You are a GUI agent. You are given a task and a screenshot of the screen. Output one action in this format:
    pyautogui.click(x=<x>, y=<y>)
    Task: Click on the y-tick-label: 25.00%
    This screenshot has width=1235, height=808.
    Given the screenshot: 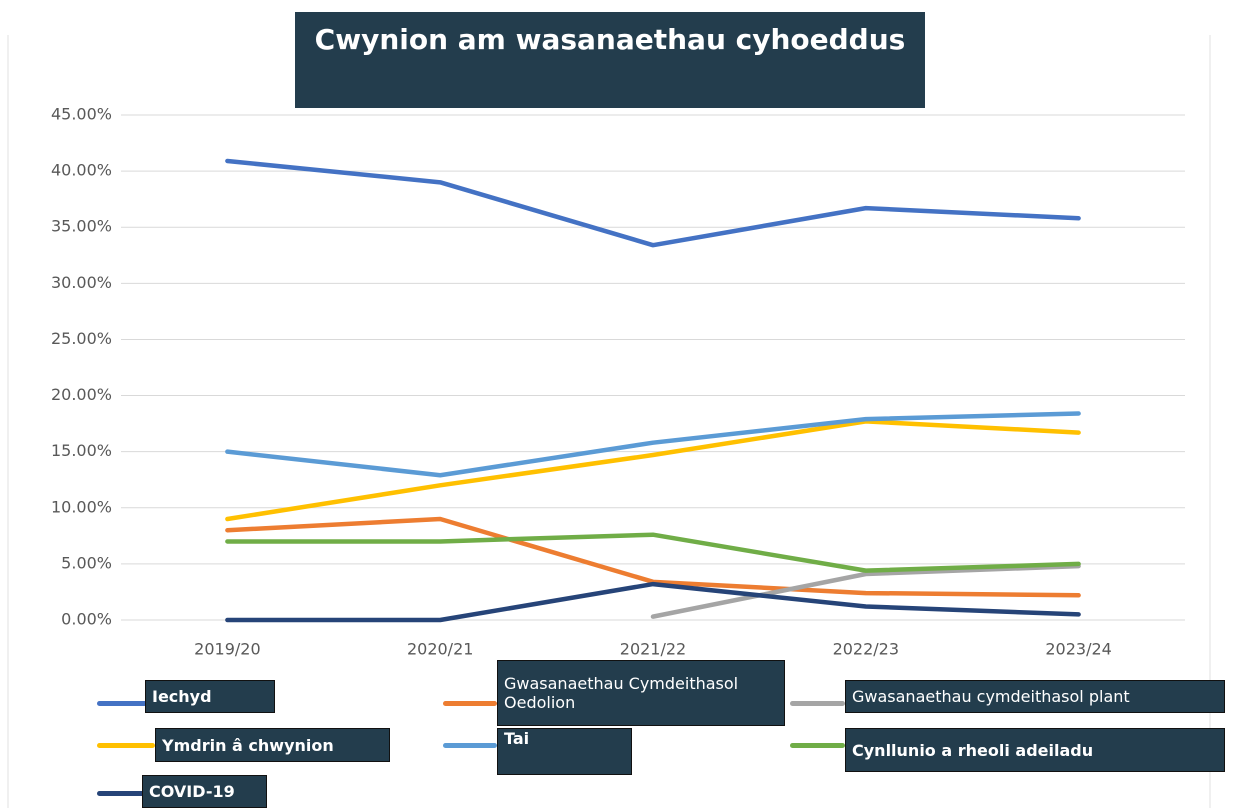 What is the action you would take?
    pyautogui.click(x=81, y=338)
    